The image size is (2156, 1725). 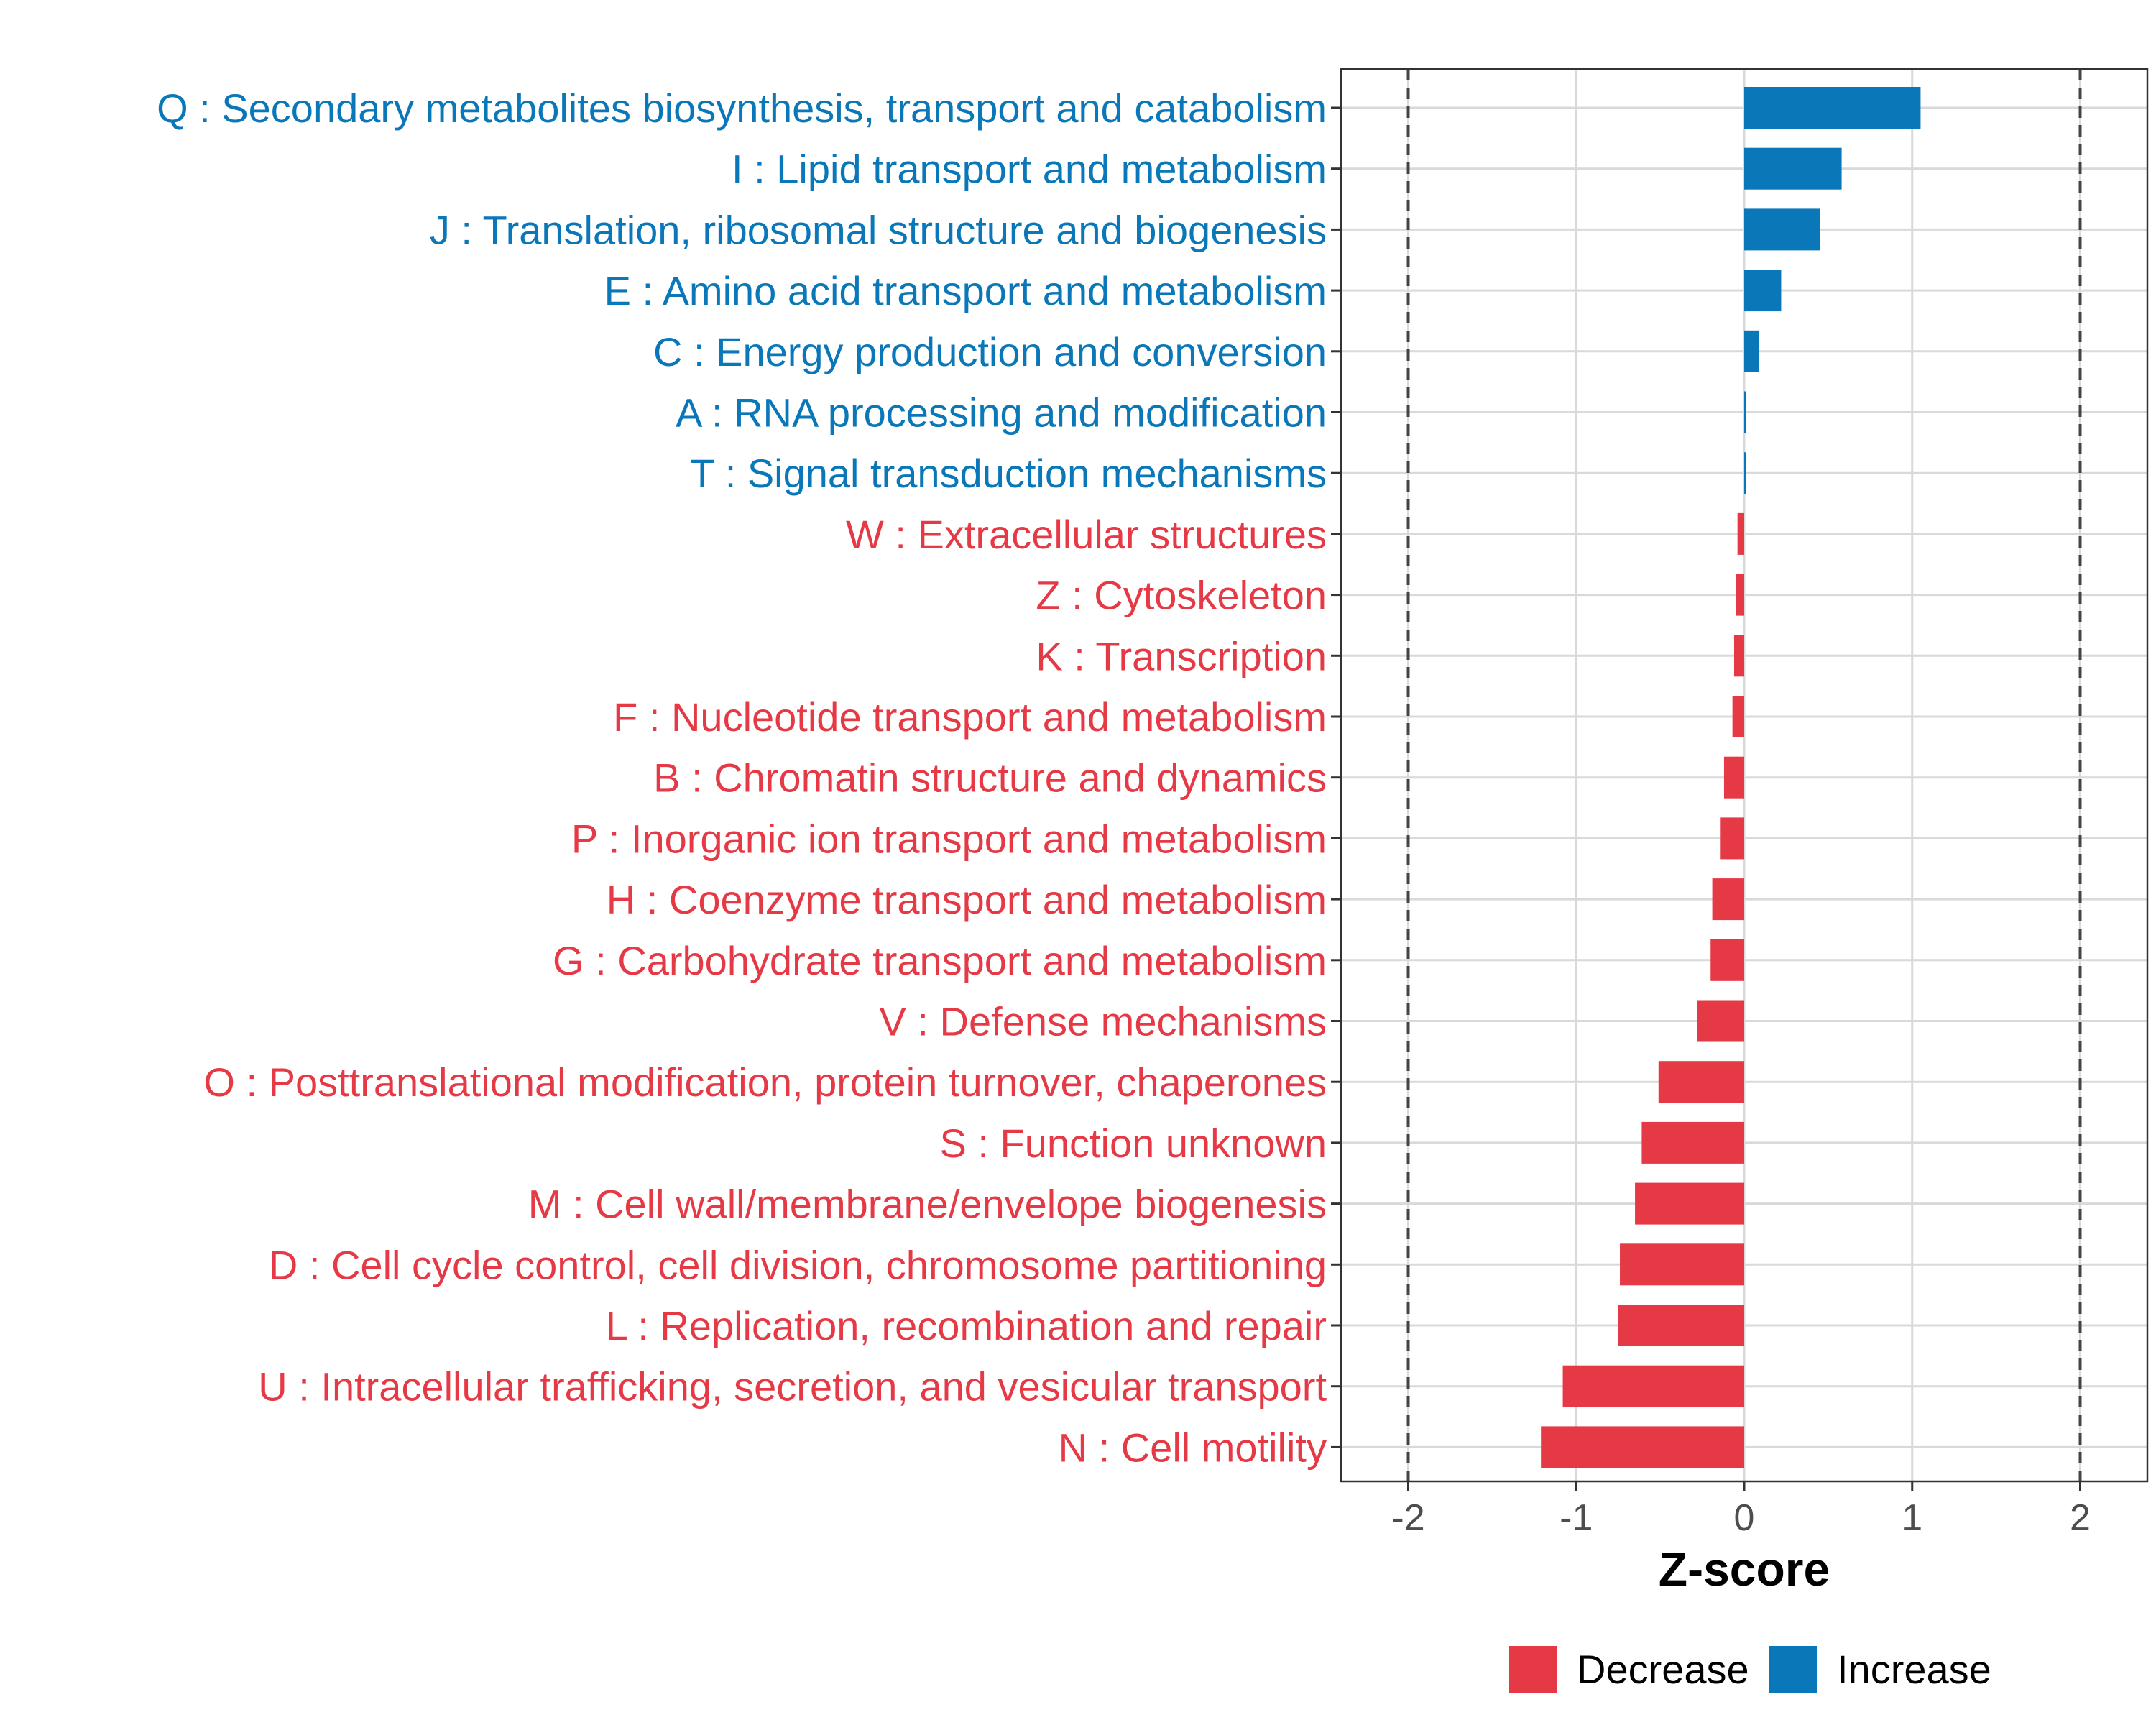 I want to click on legend: Decrease Increase, so click(x=1750, y=1669).